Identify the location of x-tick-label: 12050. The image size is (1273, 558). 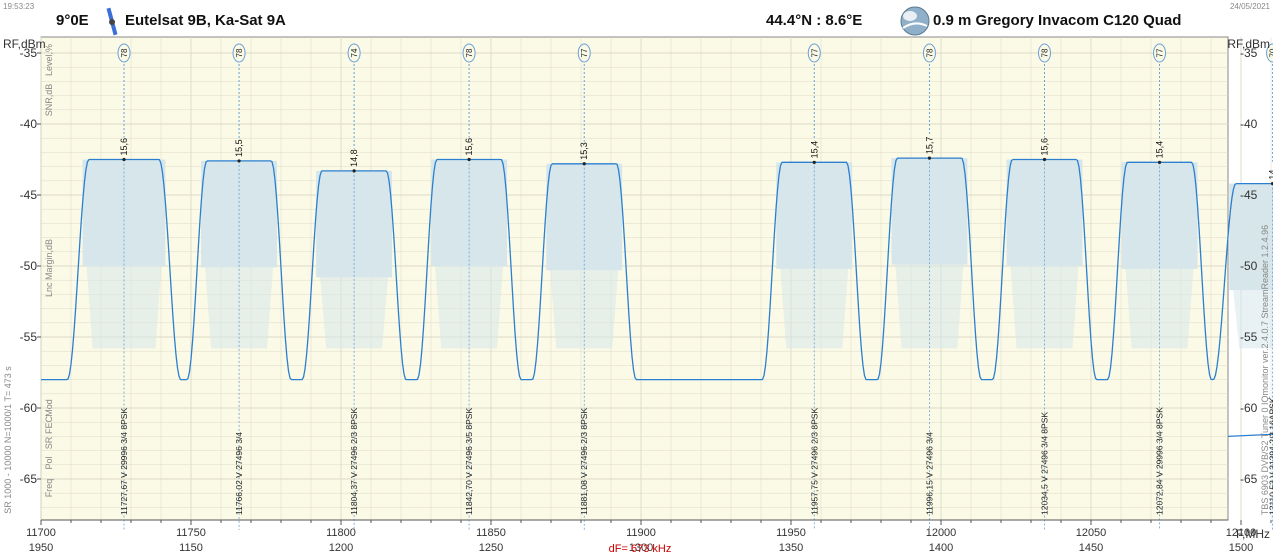
(1091, 533).